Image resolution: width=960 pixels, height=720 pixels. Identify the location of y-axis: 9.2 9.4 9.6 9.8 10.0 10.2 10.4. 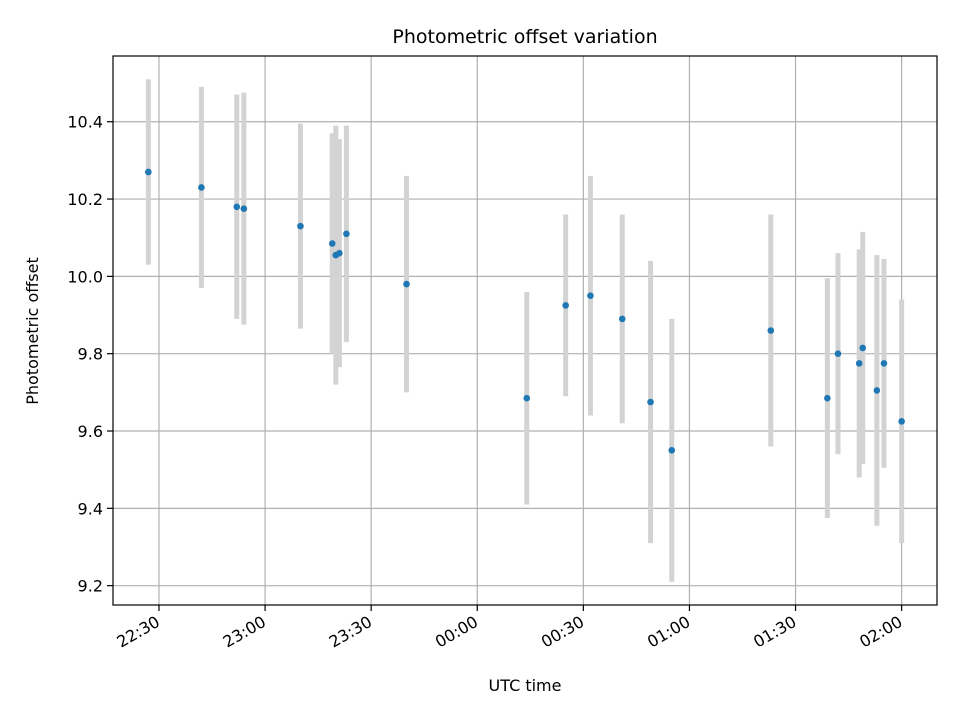
(90, 354).